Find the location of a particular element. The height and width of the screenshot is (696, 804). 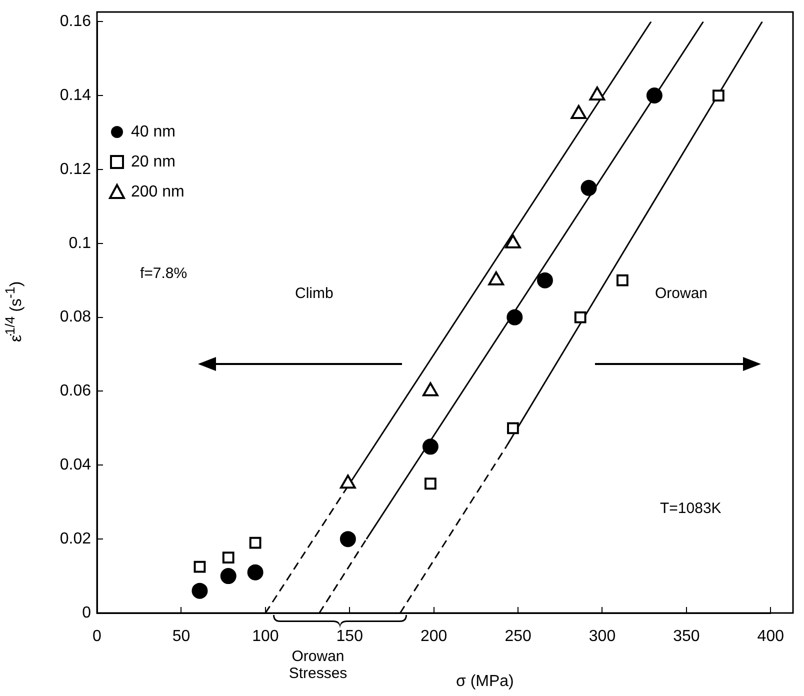

x-tick-label: 150 is located at coordinates (350, 637).